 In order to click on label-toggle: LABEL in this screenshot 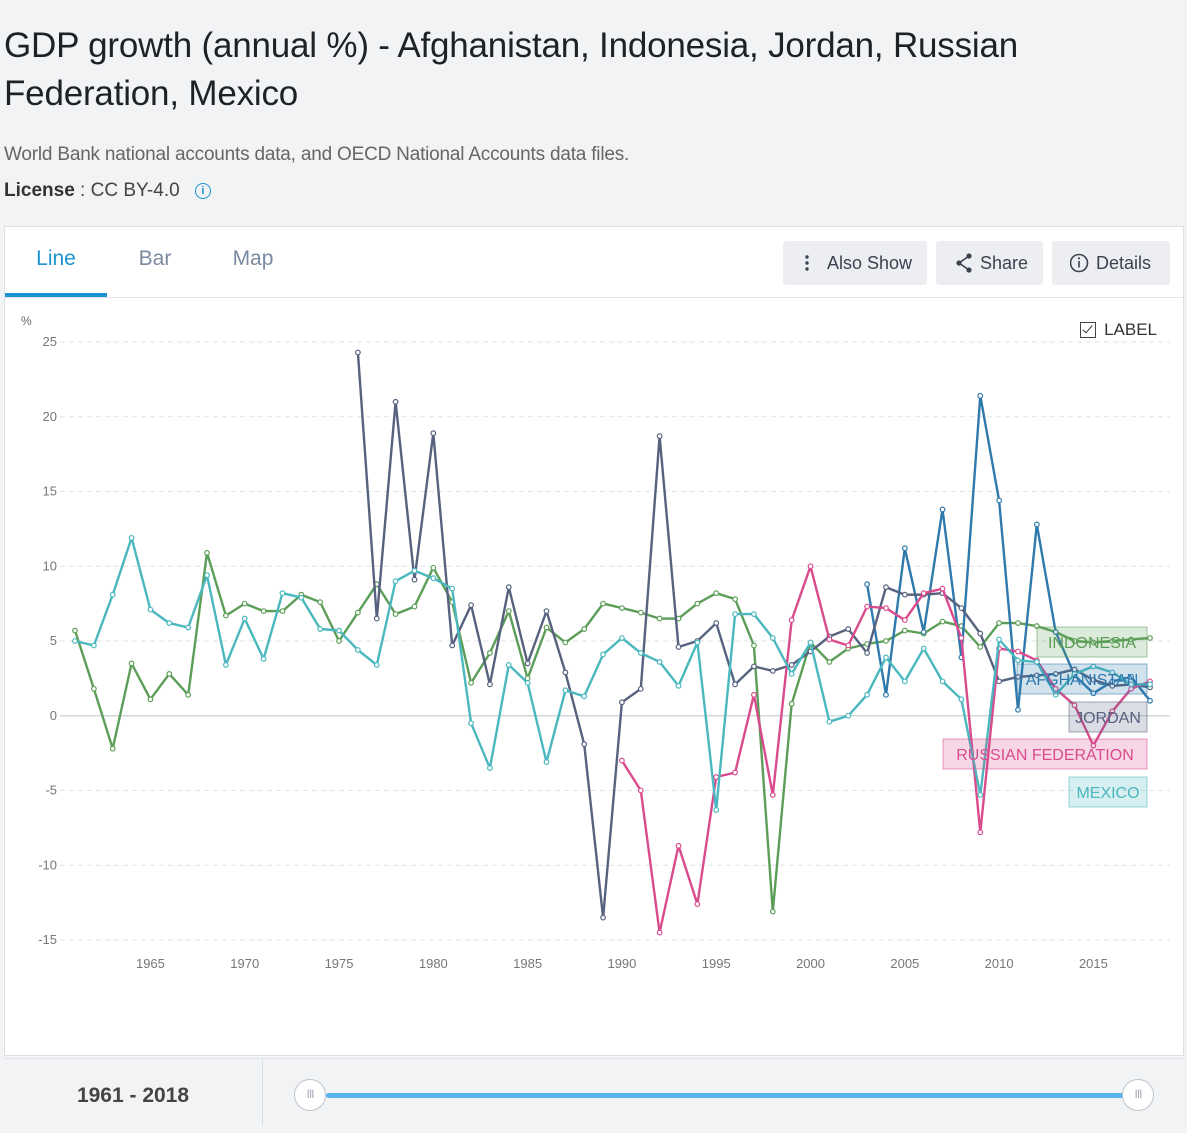, I will do `click(1118, 330)`.